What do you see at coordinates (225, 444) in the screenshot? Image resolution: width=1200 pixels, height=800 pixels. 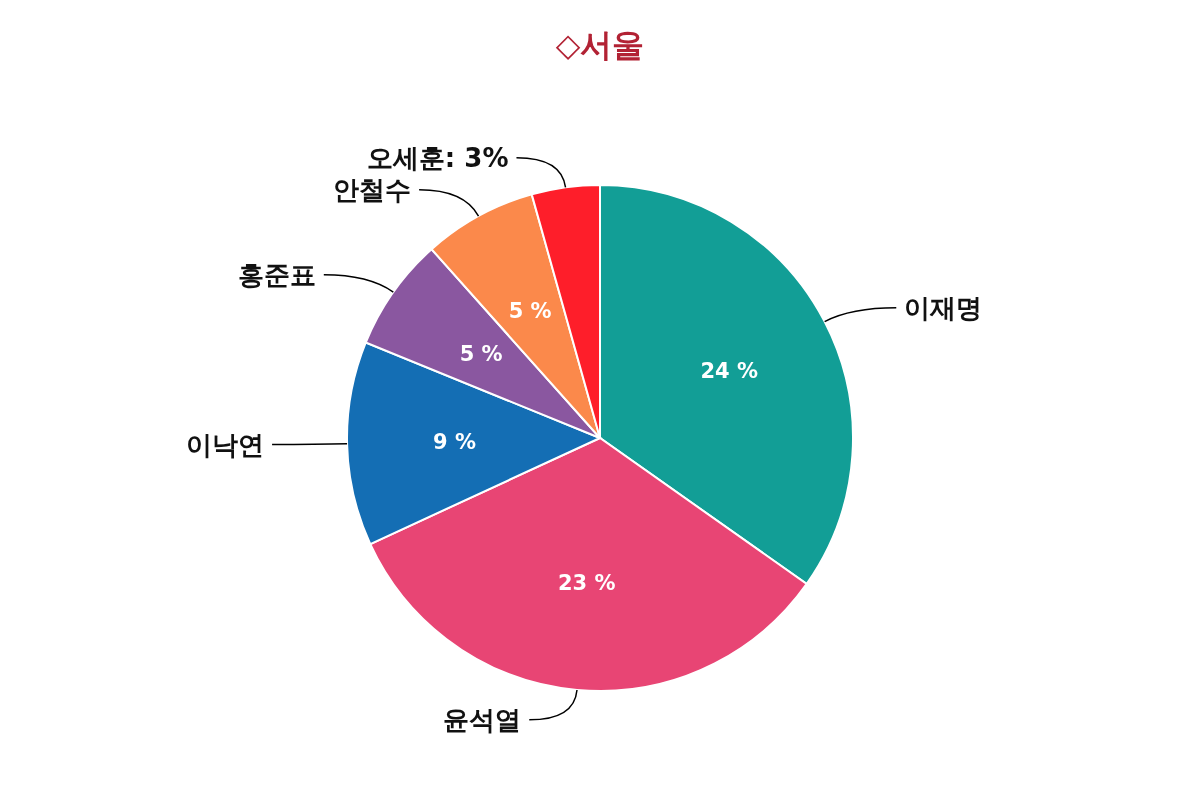 I see `slice-label: 이낙연` at bounding box center [225, 444].